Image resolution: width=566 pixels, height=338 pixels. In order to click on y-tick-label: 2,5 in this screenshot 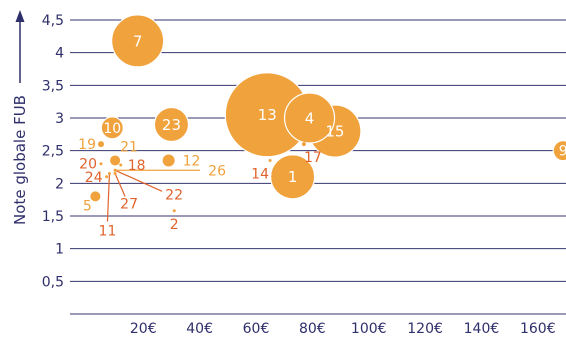, I will do `click(53, 152)`.